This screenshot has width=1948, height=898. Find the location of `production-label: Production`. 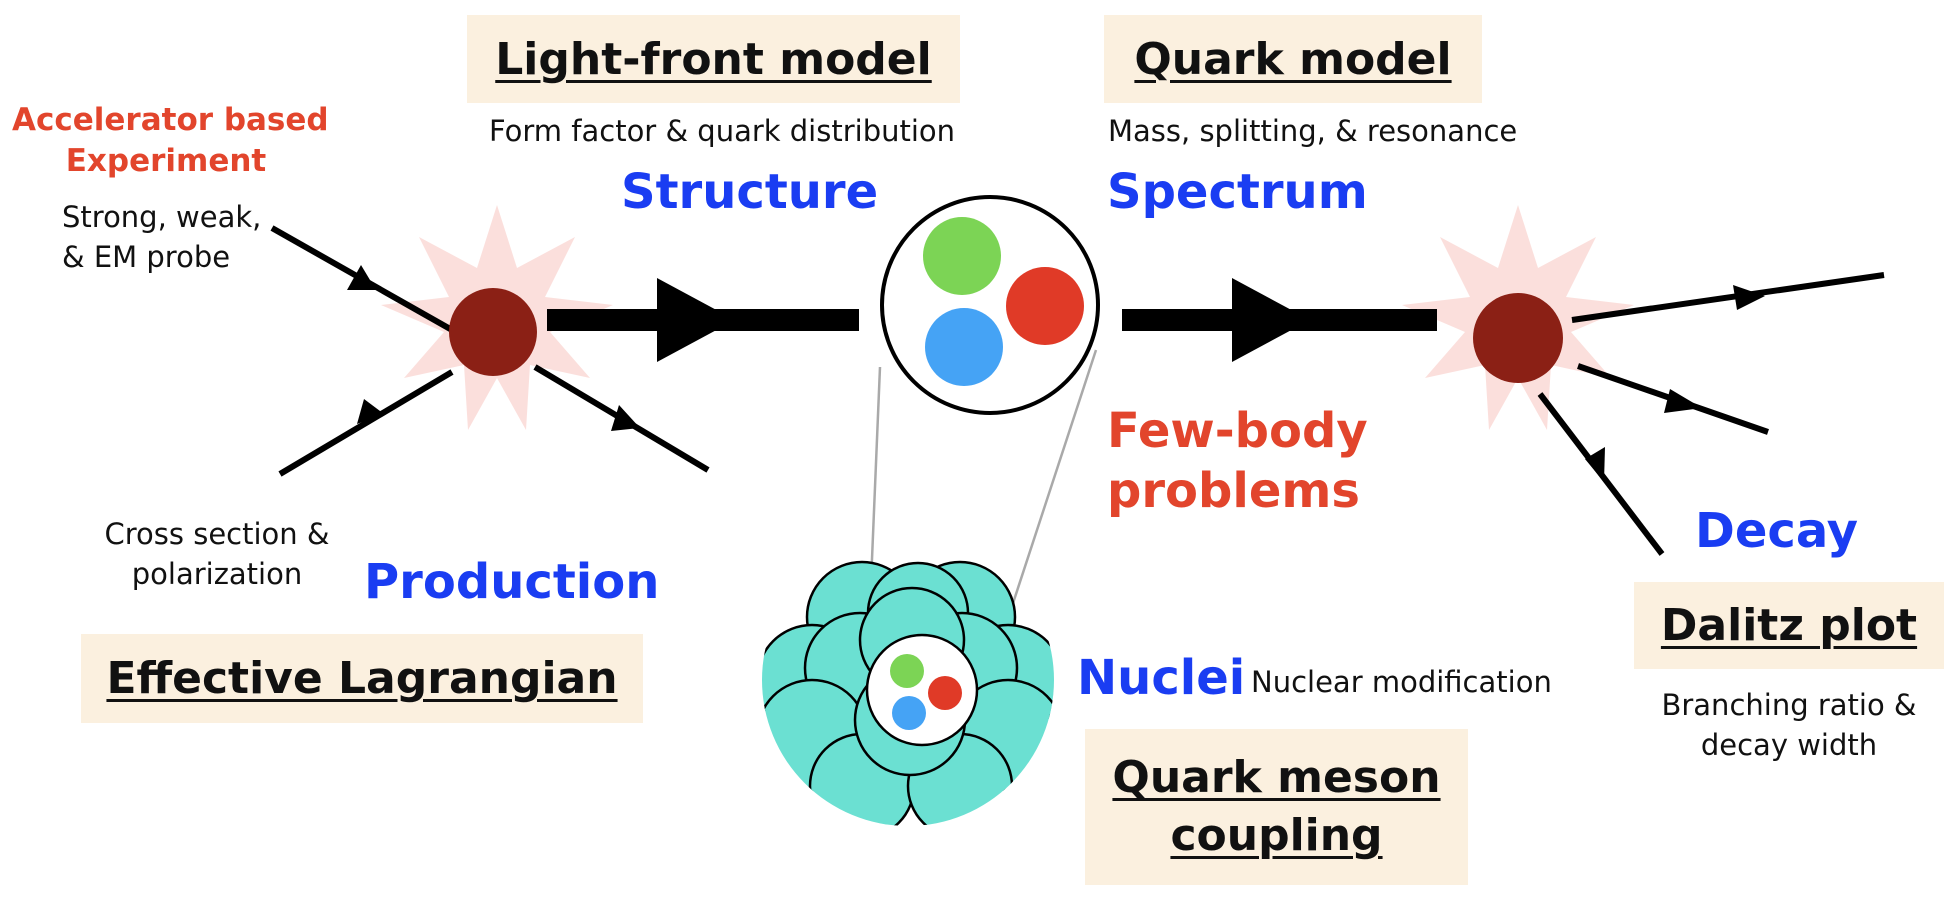

production-label: Production is located at coordinates (512, 582).